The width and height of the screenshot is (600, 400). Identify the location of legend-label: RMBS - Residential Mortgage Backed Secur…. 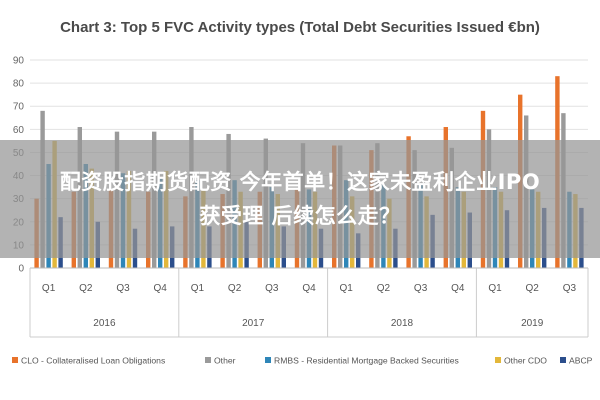
(366, 361).